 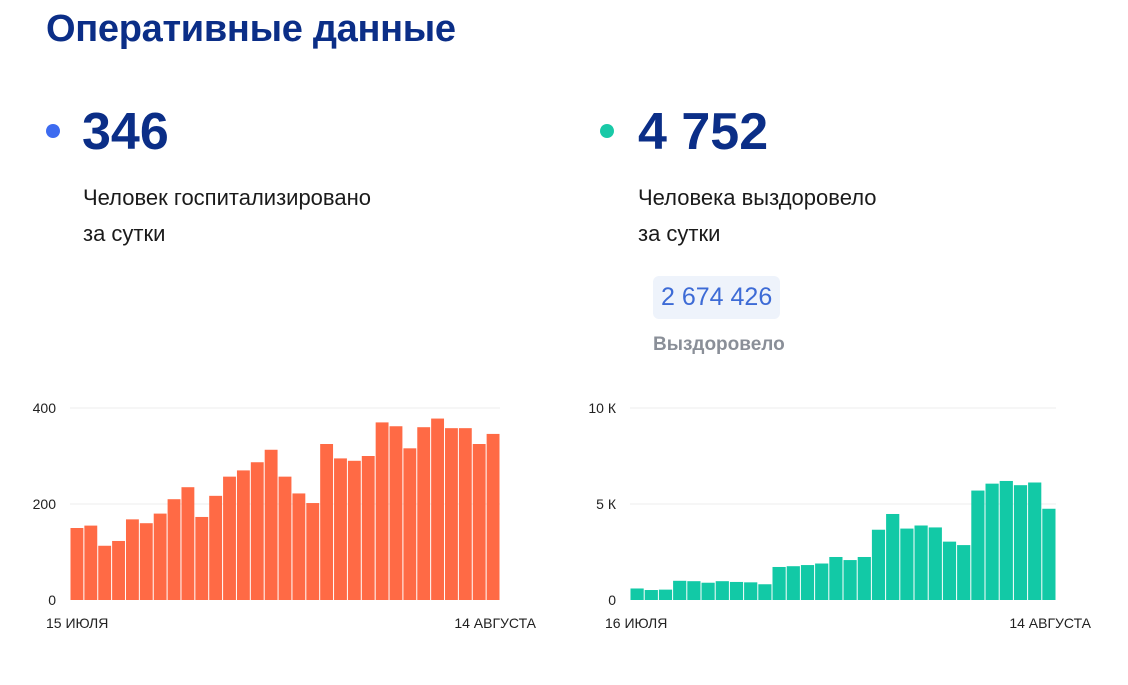 I want to click on recovered-total-label: Выздоровело, so click(x=719, y=344).